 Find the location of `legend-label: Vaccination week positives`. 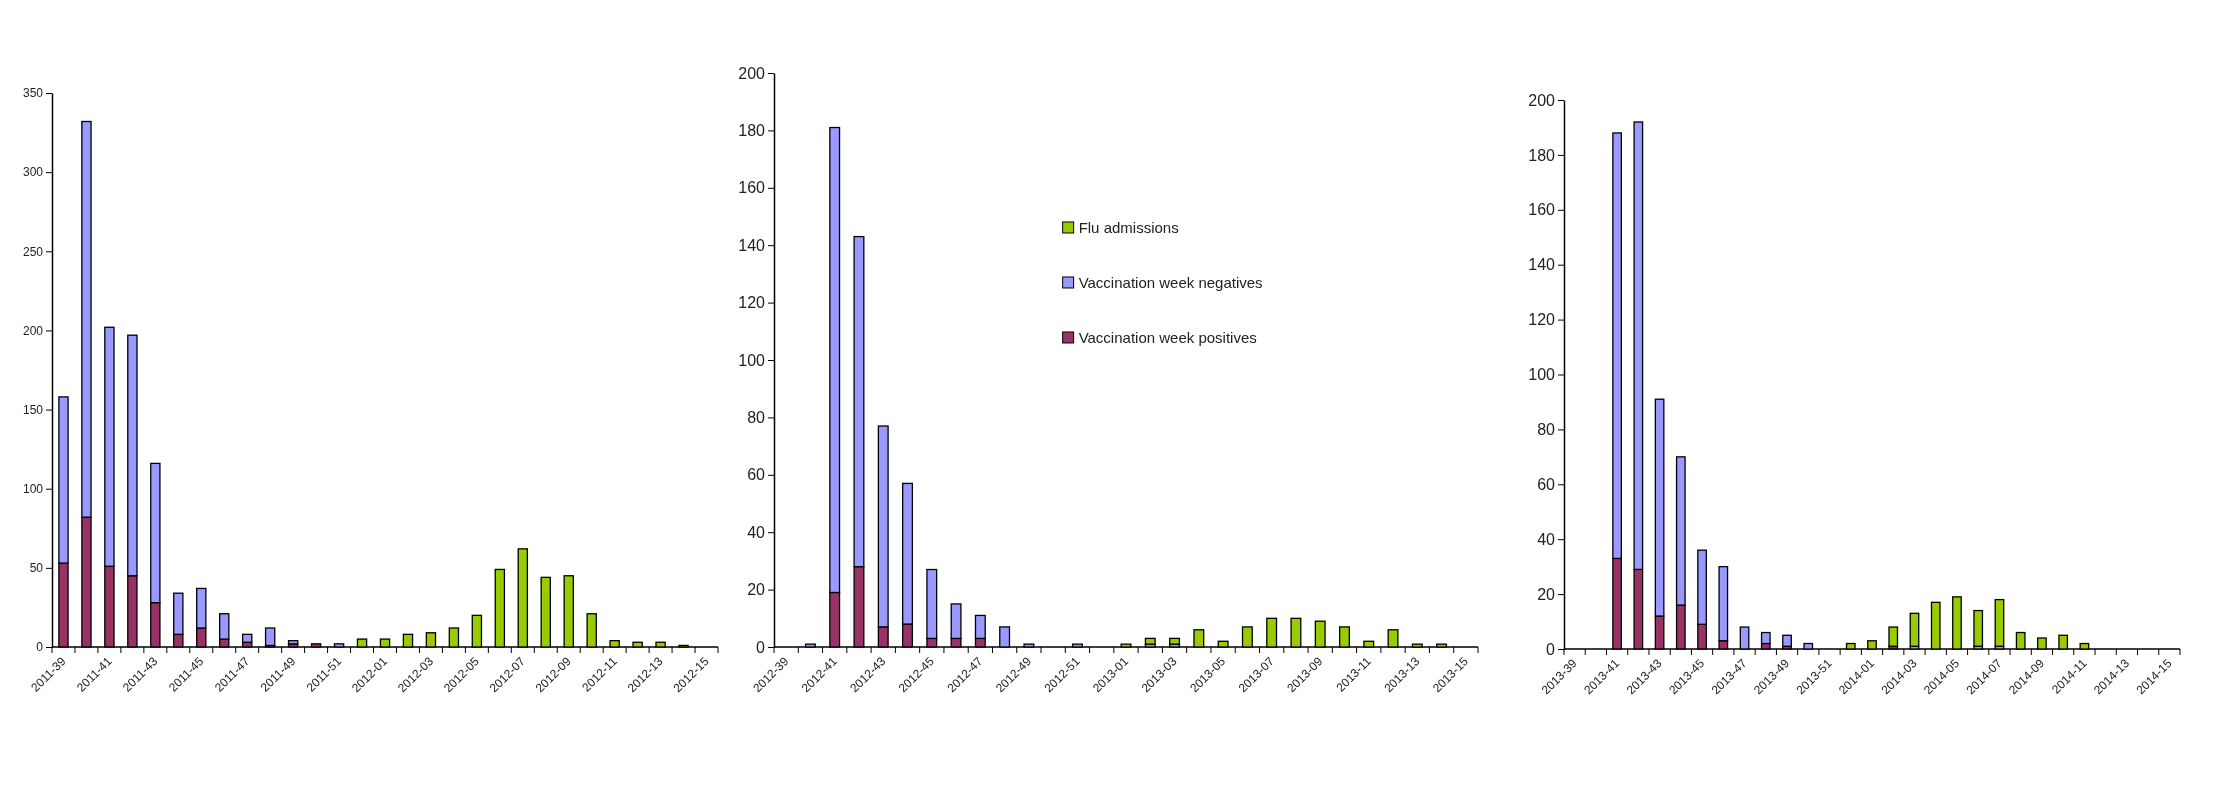

legend-label: Vaccination week positives is located at coordinates (1167, 338).